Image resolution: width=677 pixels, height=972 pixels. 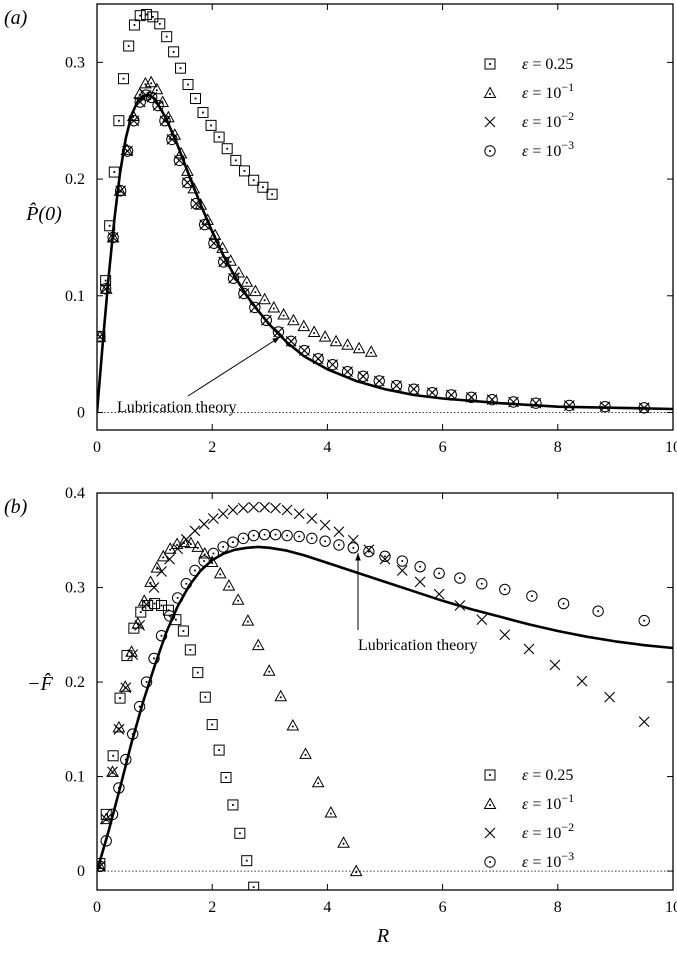 What do you see at coordinates (443, 447) in the screenshot?
I see `x-tick-label: 6` at bounding box center [443, 447].